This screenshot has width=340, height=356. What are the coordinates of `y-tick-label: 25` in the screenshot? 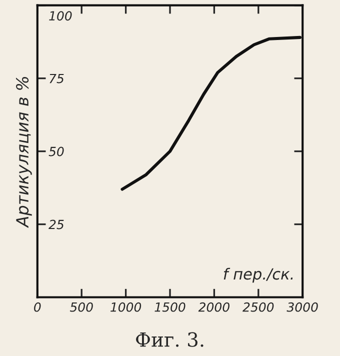 It's located at (56, 225).